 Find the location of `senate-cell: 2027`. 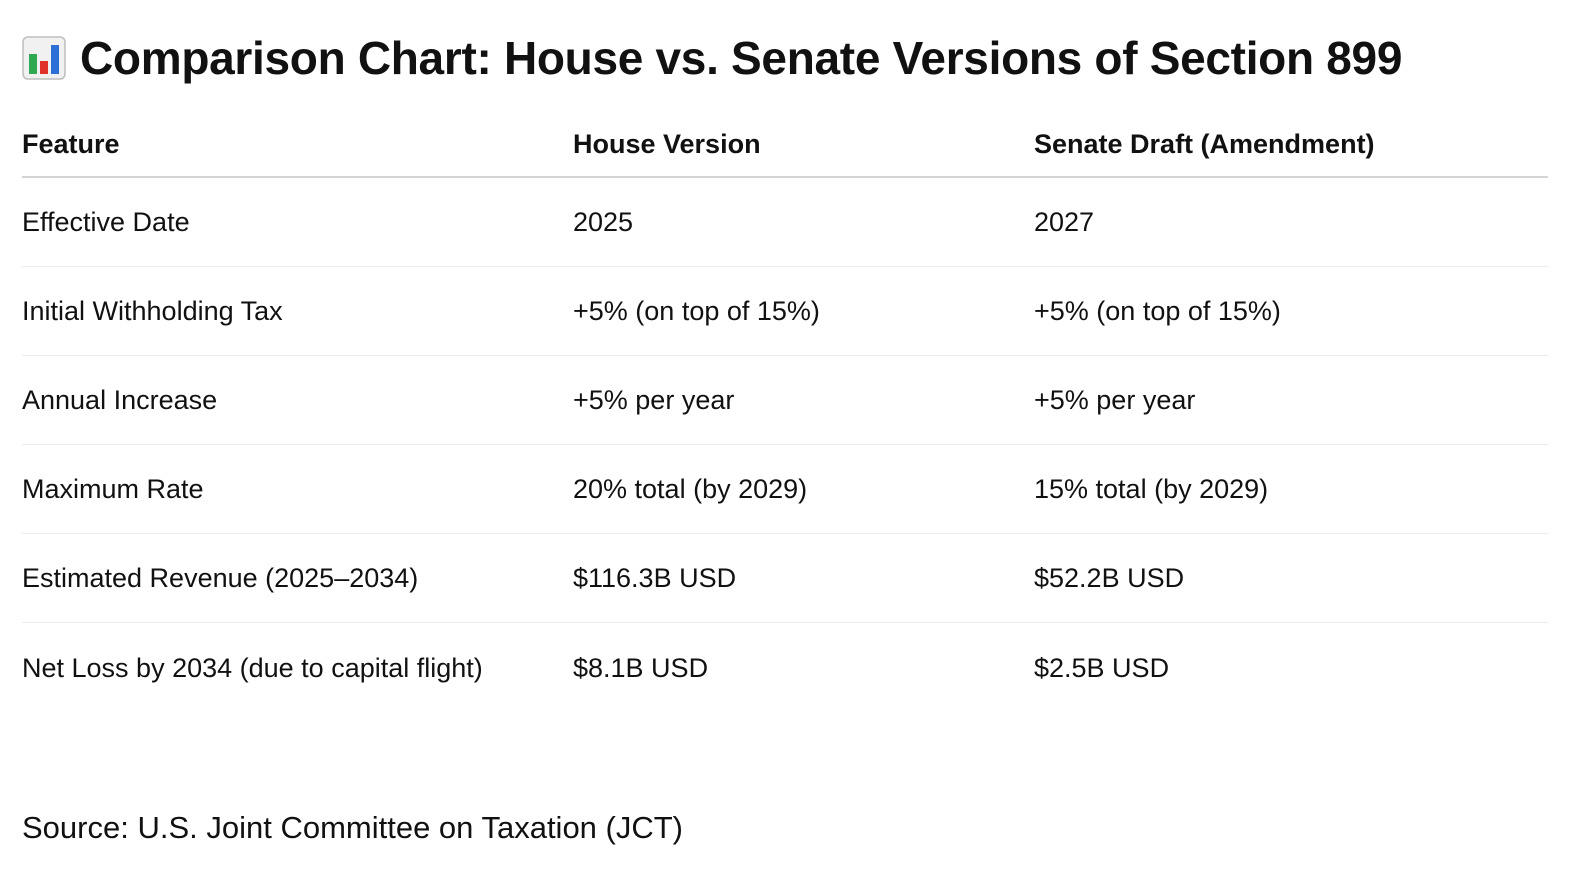

senate-cell: 2027 is located at coordinates (1291, 222).